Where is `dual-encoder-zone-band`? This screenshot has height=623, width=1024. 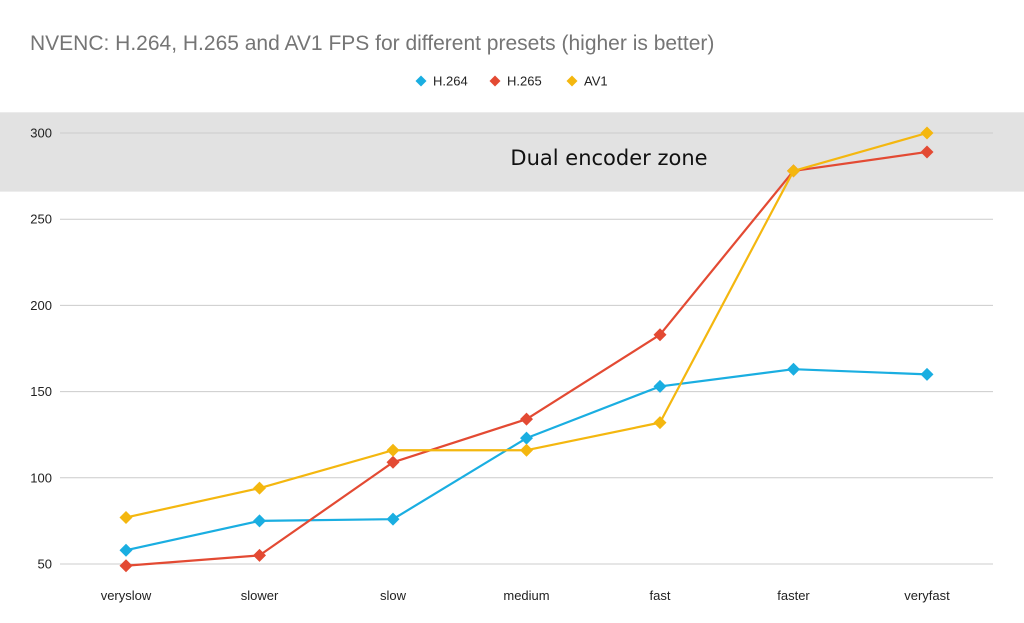
dual-encoder-zone-band is located at coordinates (512, 152).